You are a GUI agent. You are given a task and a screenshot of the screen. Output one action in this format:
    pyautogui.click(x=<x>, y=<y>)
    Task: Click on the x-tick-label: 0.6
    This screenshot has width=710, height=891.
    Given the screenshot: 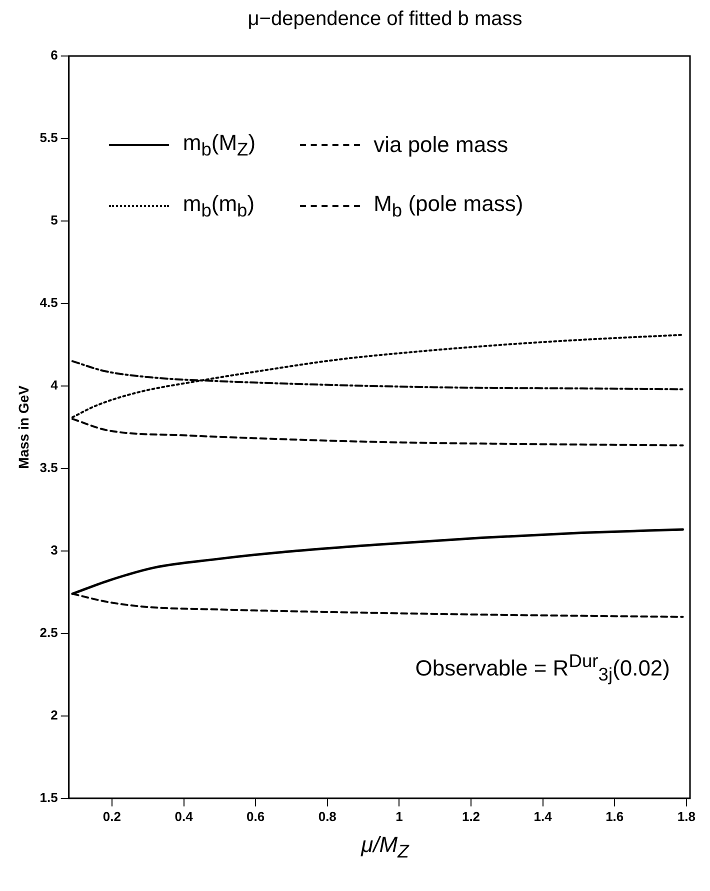 What is the action you would take?
    pyautogui.click(x=255, y=816)
    